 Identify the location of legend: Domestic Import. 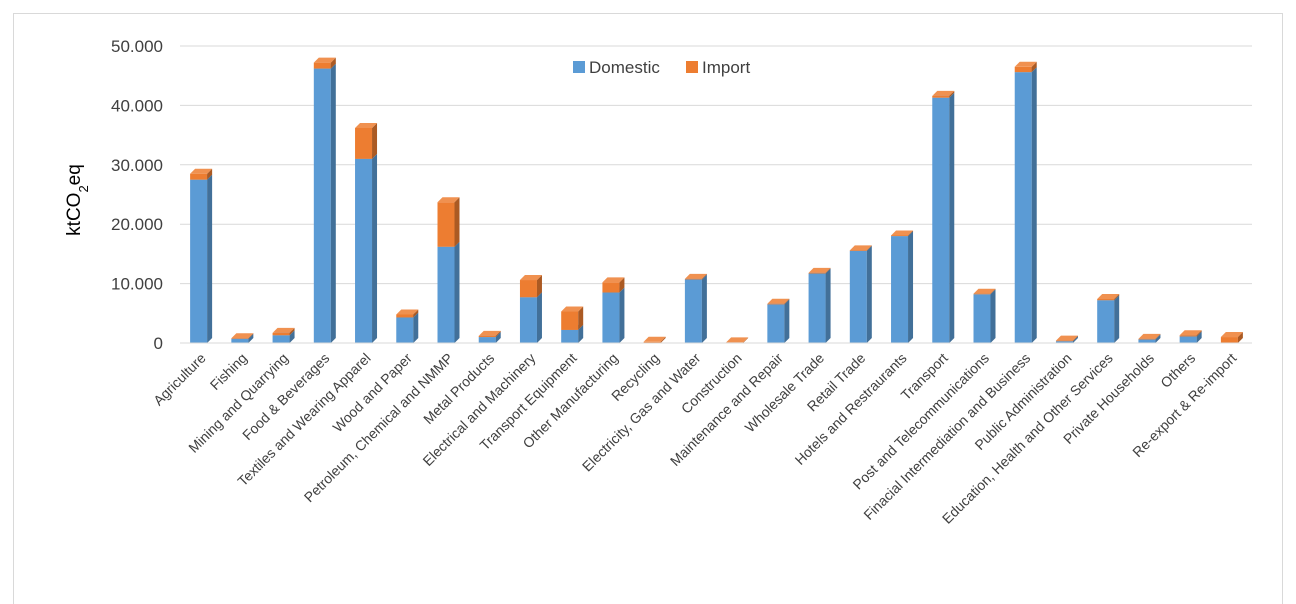
(661, 67).